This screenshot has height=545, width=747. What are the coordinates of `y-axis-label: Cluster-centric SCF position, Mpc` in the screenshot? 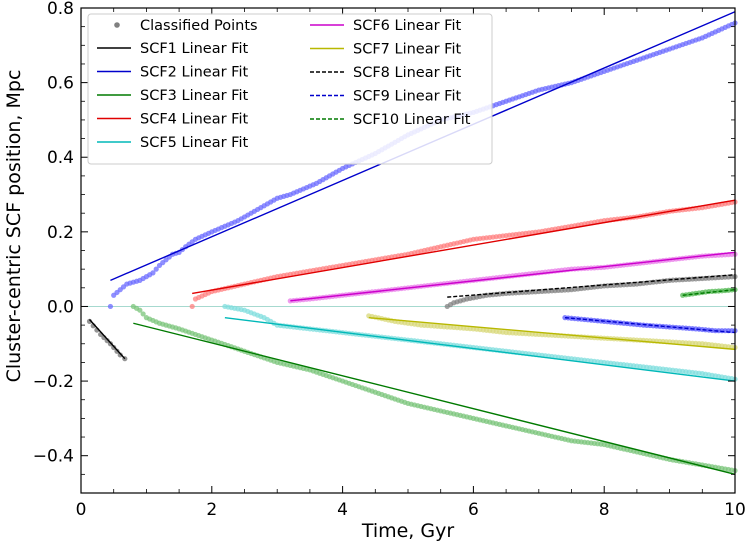 It's located at (14, 226).